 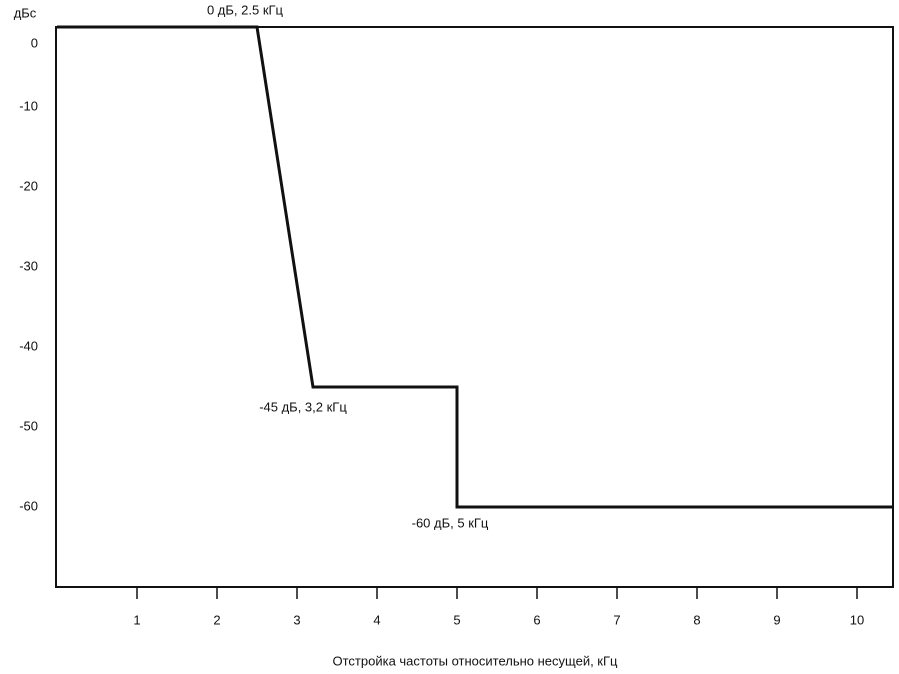 I want to click on annotation: 0 дБ, 2.5 кГц, so click(x=245, y=9).